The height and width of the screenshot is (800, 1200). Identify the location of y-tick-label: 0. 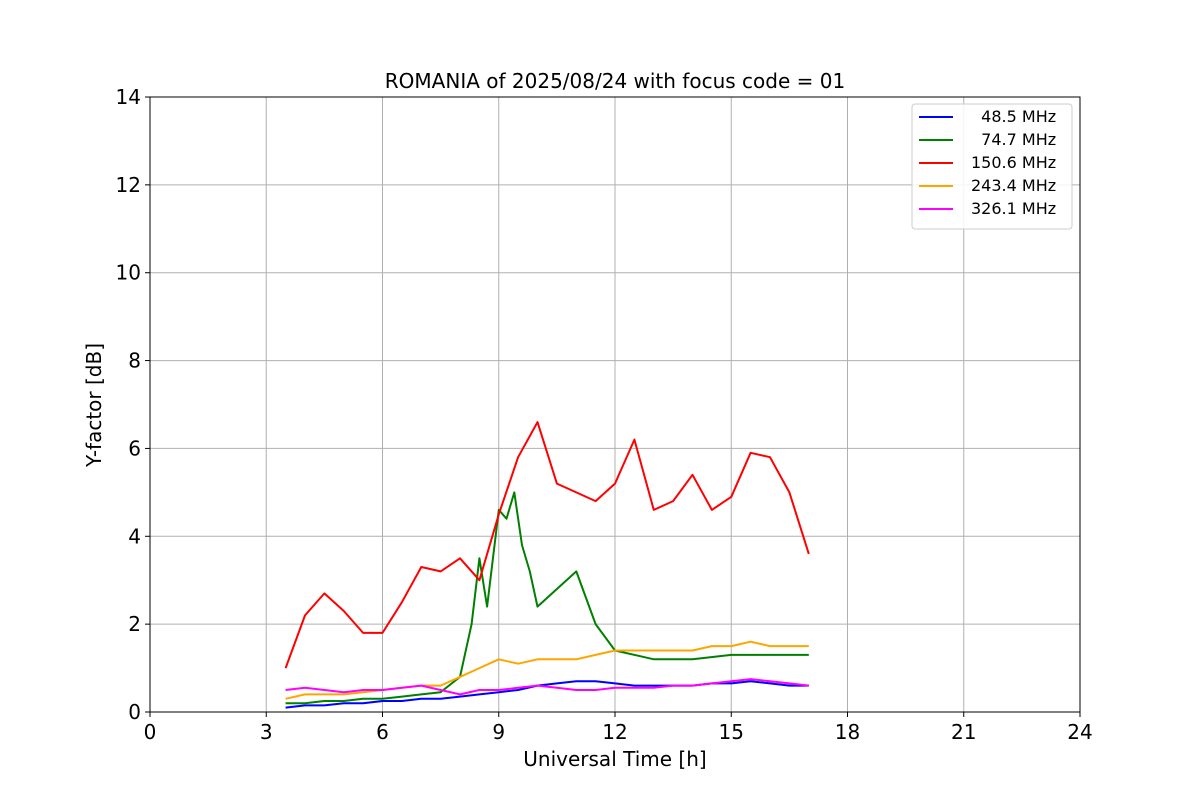
(134, 712).